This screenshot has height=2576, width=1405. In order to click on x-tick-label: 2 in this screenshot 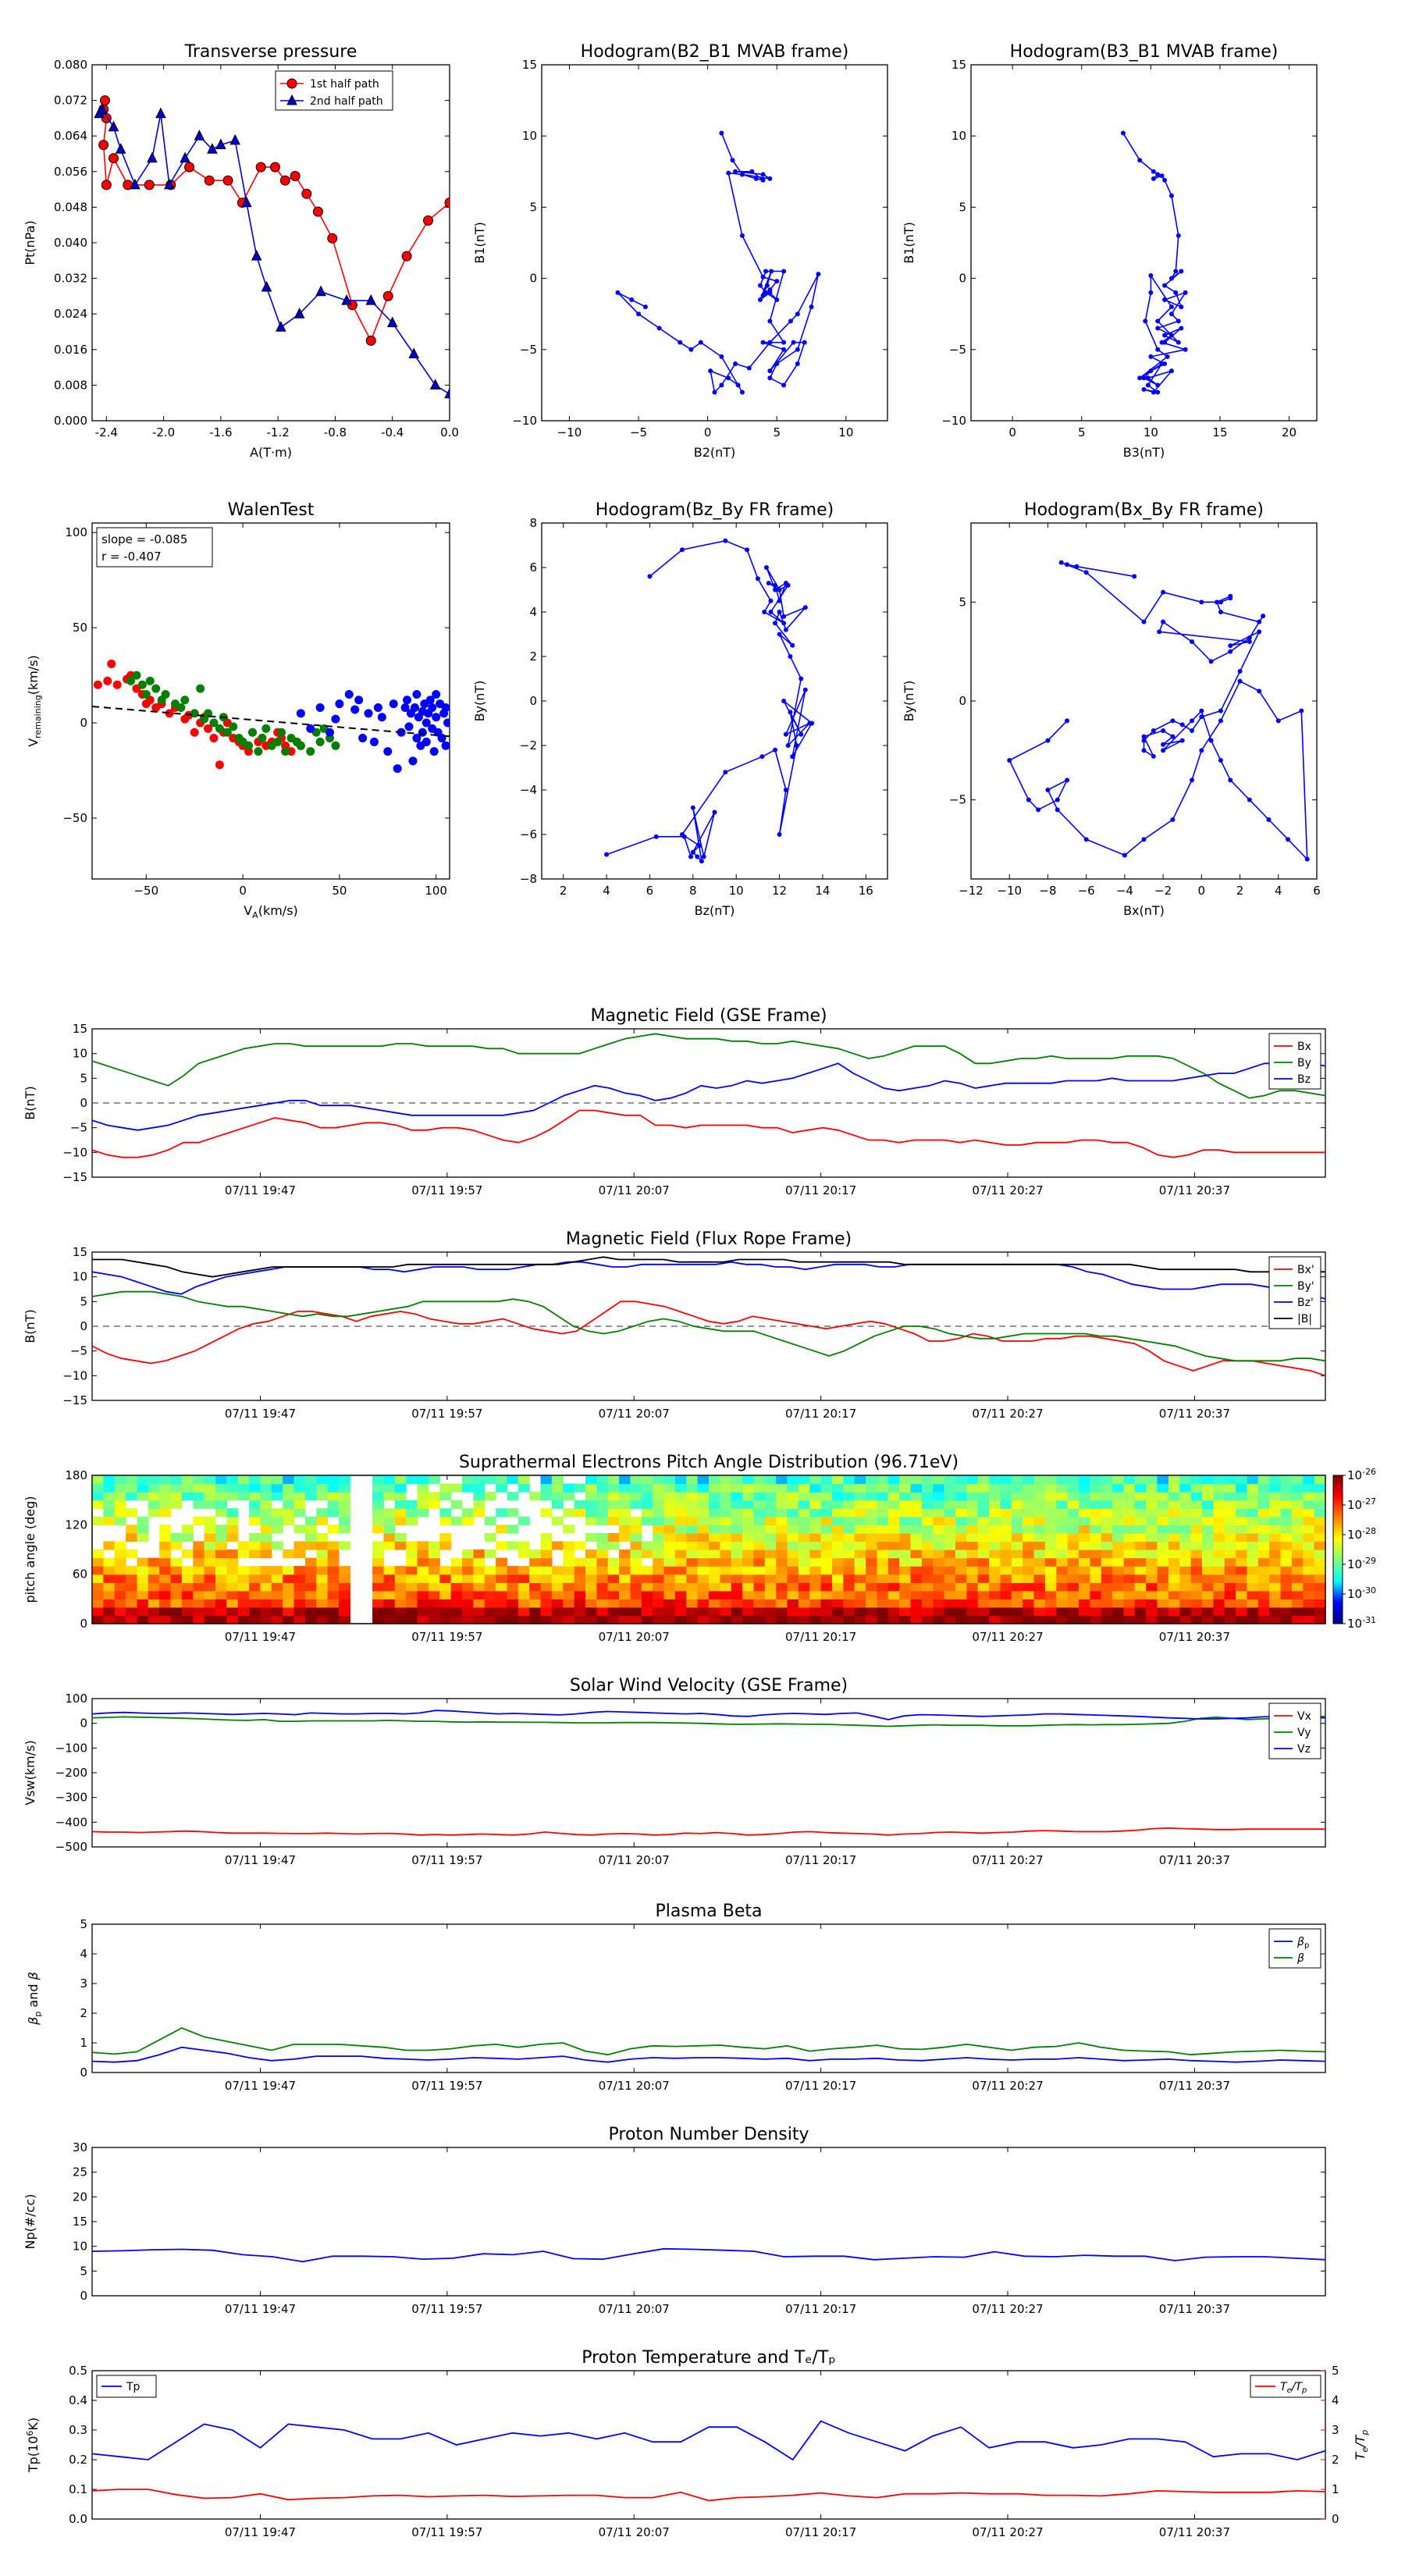, I will do `click(564, 891)`.